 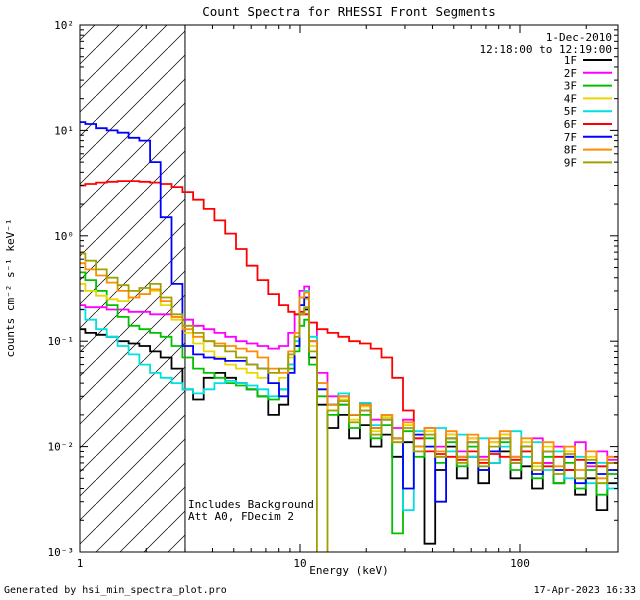 What do you see at coordinates (251, 504) in the screenshot?
I see `background-note: Includes Background` at bounding box center [251, 504].